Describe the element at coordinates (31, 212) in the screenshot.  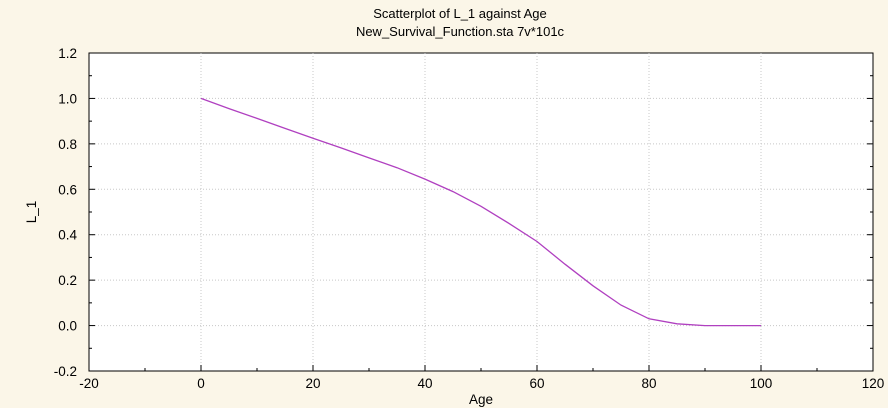
I see `y-axis-label: L_1` at that location.